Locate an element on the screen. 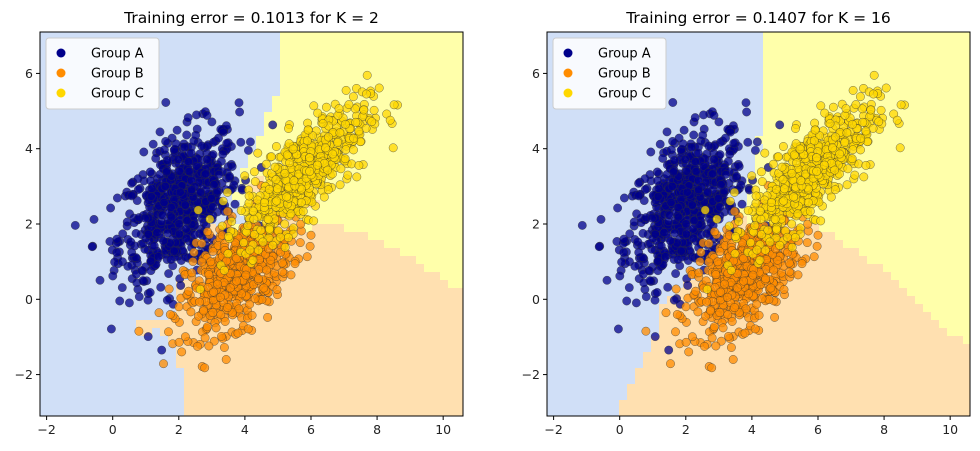 This screenshot has width=980, height=451. x-tick-label: 6 is located at coordinates (311, 429).